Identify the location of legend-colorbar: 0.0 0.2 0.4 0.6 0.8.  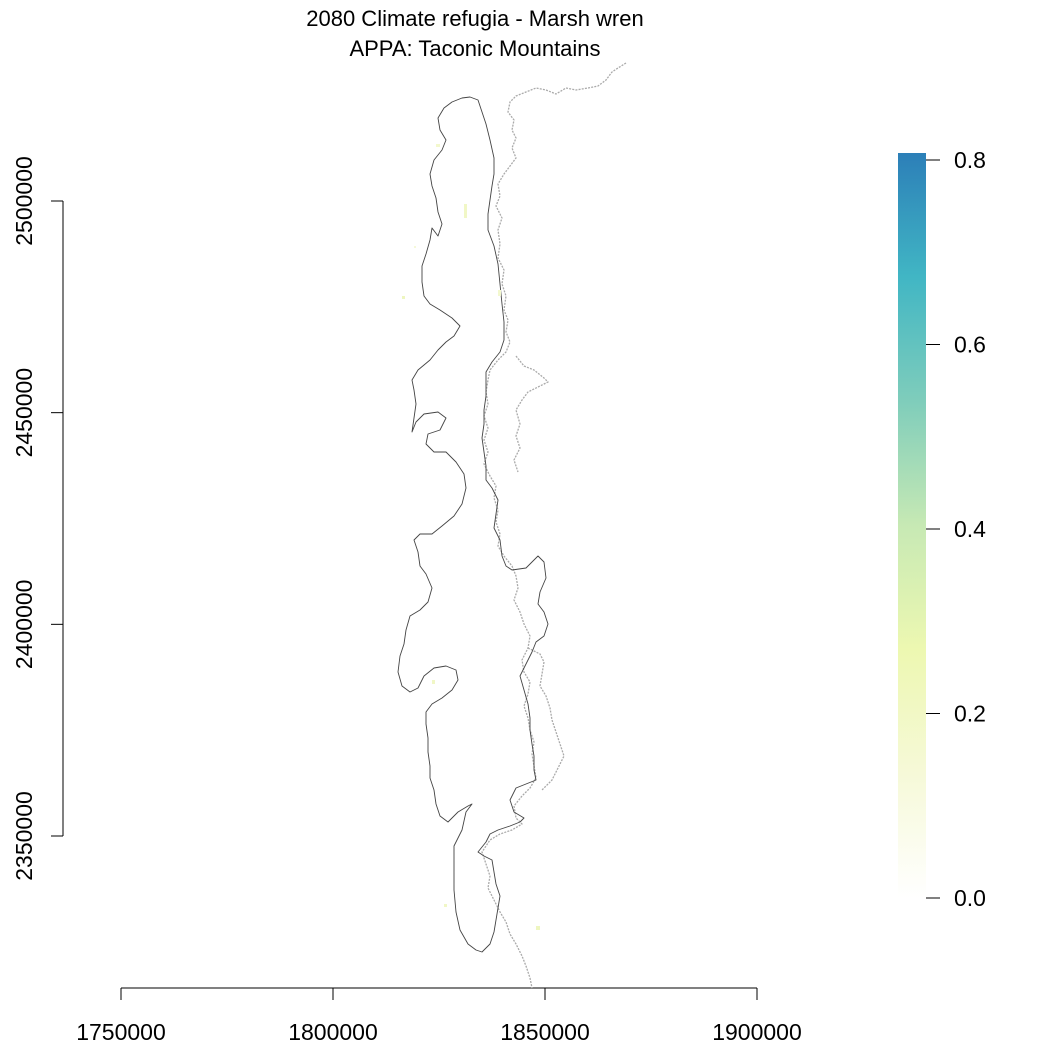
(942, 529).